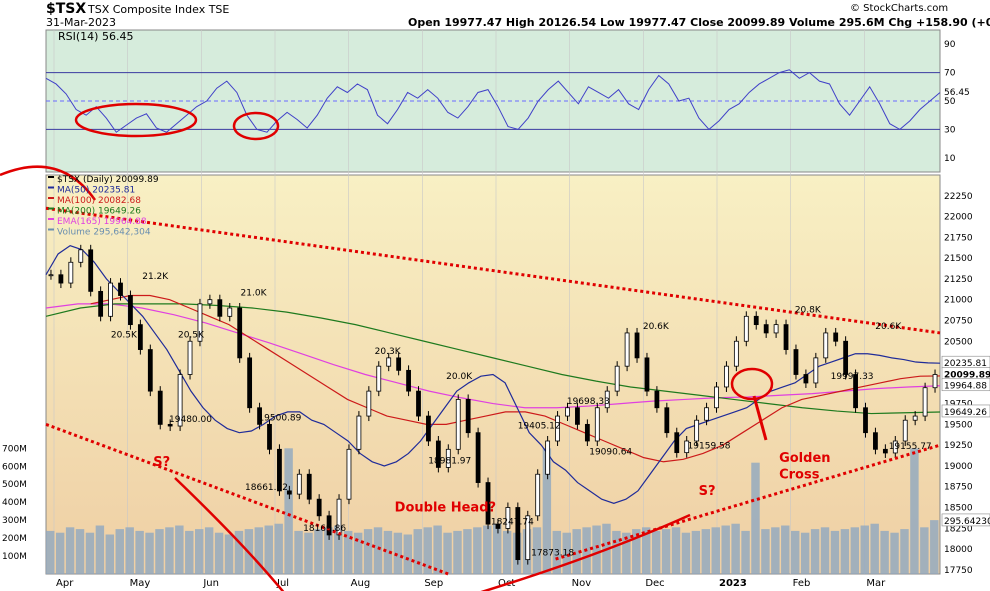 This screenshot has height=591, width=990. What do you see at coordinates (799, 474) in the screenshot?
I see `chart-annotation: Cross` at bounding box center [799, 474].